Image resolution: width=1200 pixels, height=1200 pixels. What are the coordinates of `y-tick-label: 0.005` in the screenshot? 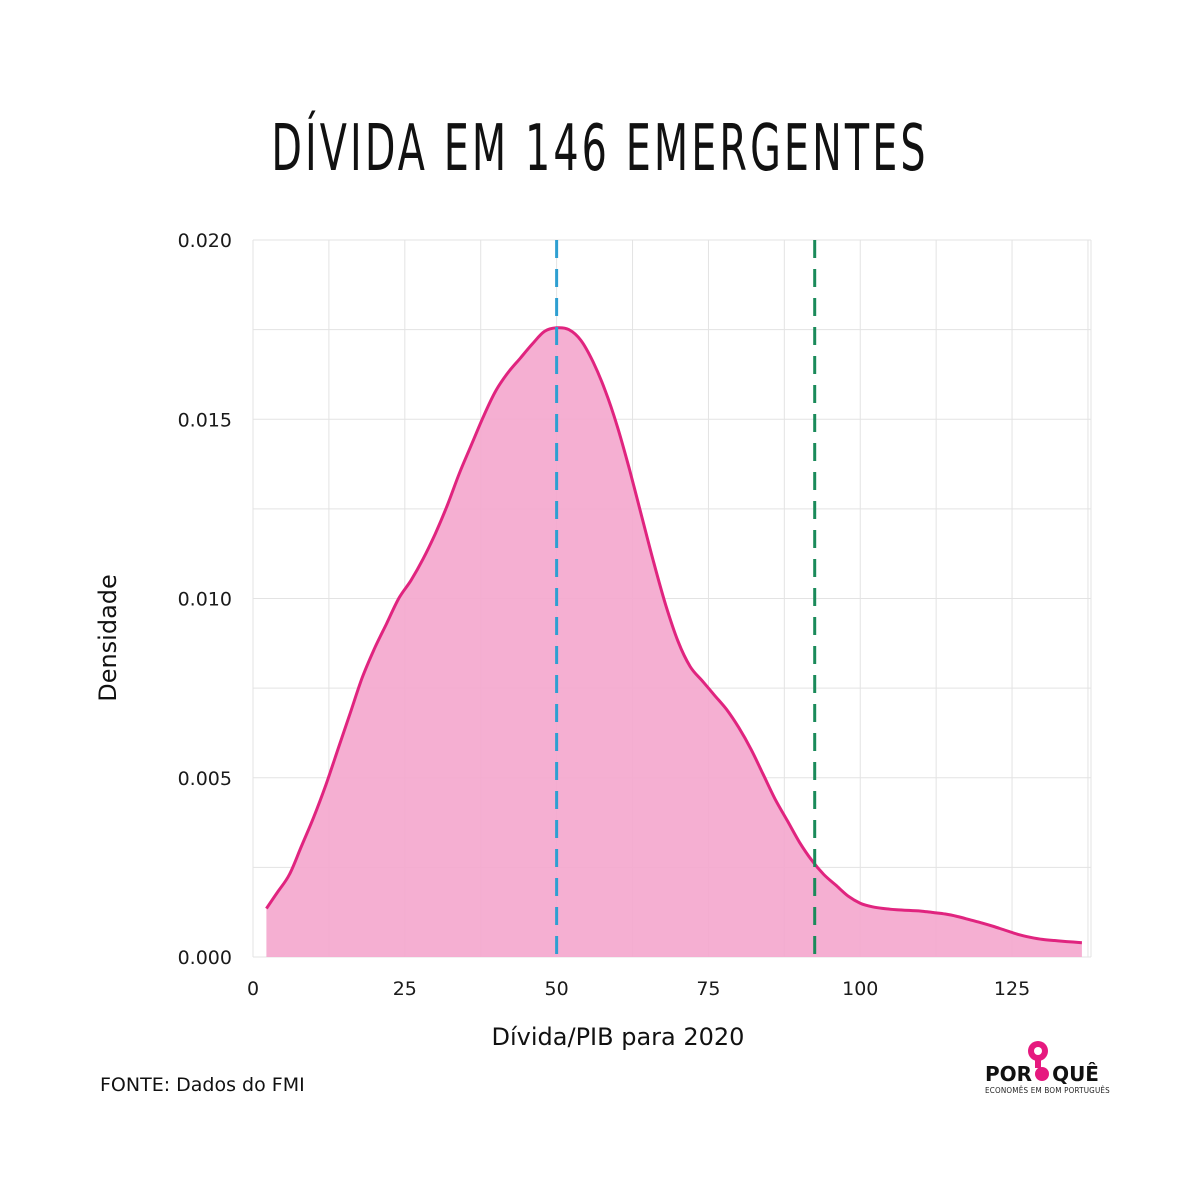 It's located at (205, 779).